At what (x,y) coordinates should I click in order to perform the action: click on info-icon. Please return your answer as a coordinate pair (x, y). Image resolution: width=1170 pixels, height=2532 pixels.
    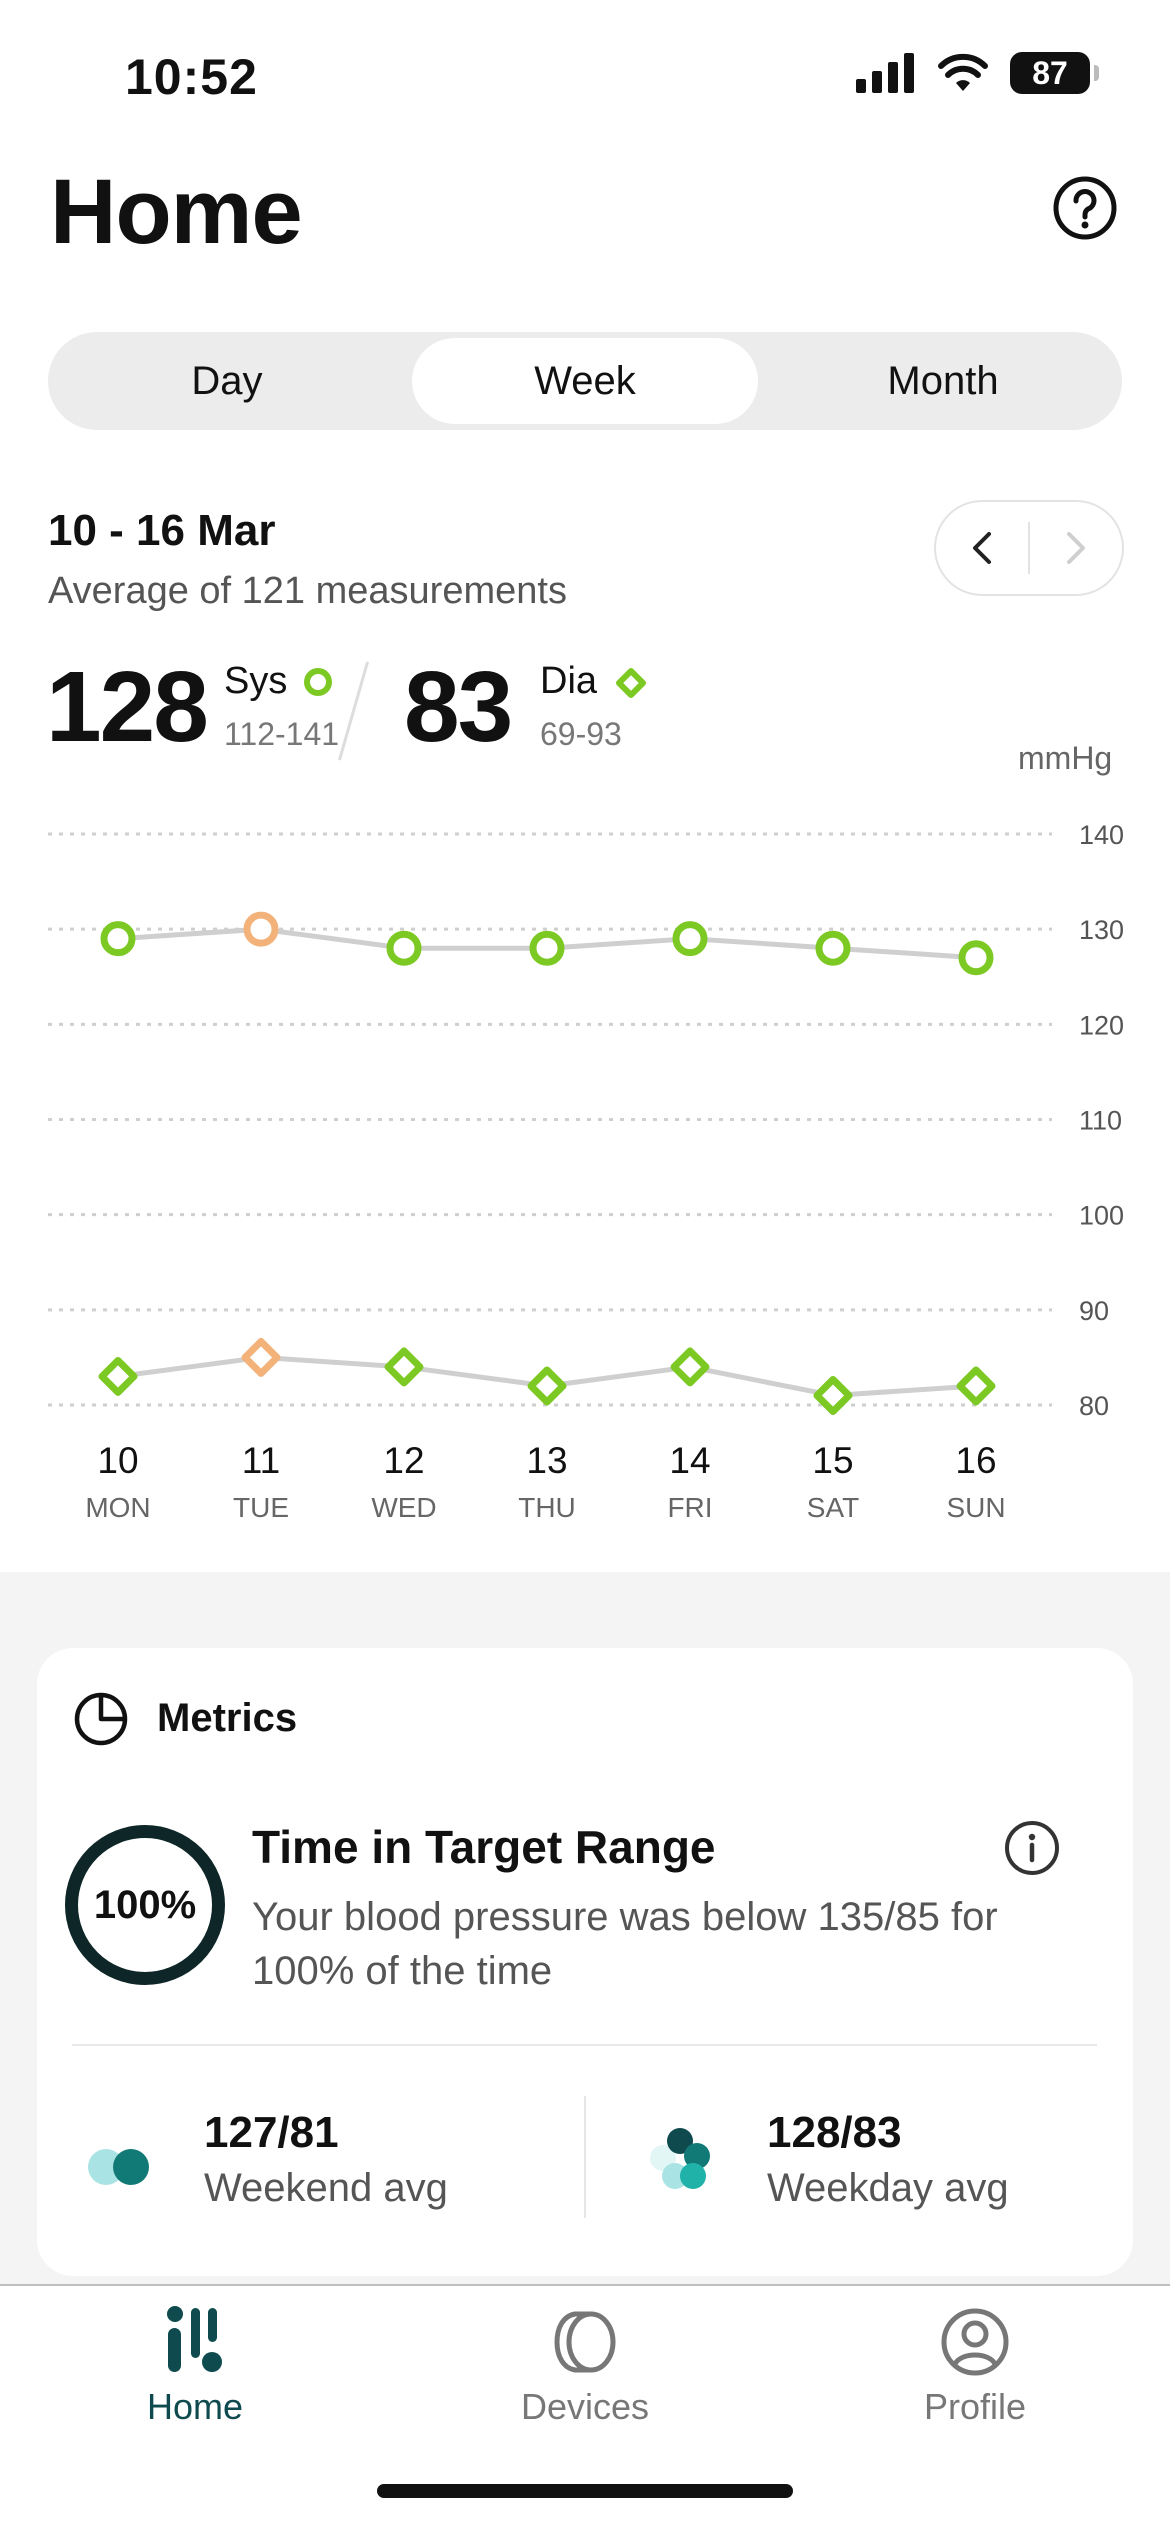
    Looking at the image, I should click on (1032, 1848).